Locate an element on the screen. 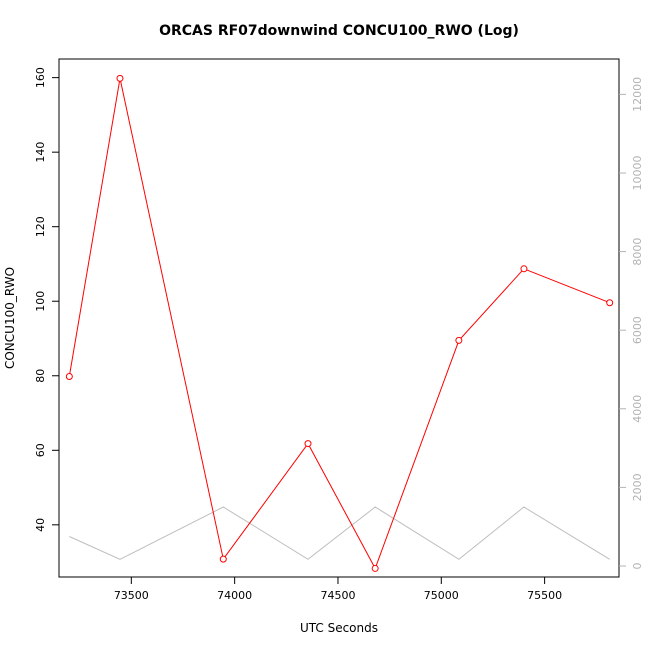  y2-tick-label: 6000 is located at coordinates (637, 330).